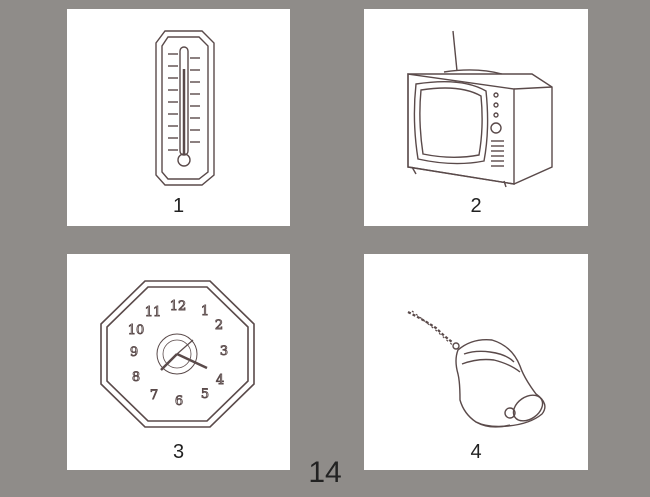 Image resolution: width=650 pixels, height=497 pixels. I want to click on clock-numeral: 2, so click(219, 325).